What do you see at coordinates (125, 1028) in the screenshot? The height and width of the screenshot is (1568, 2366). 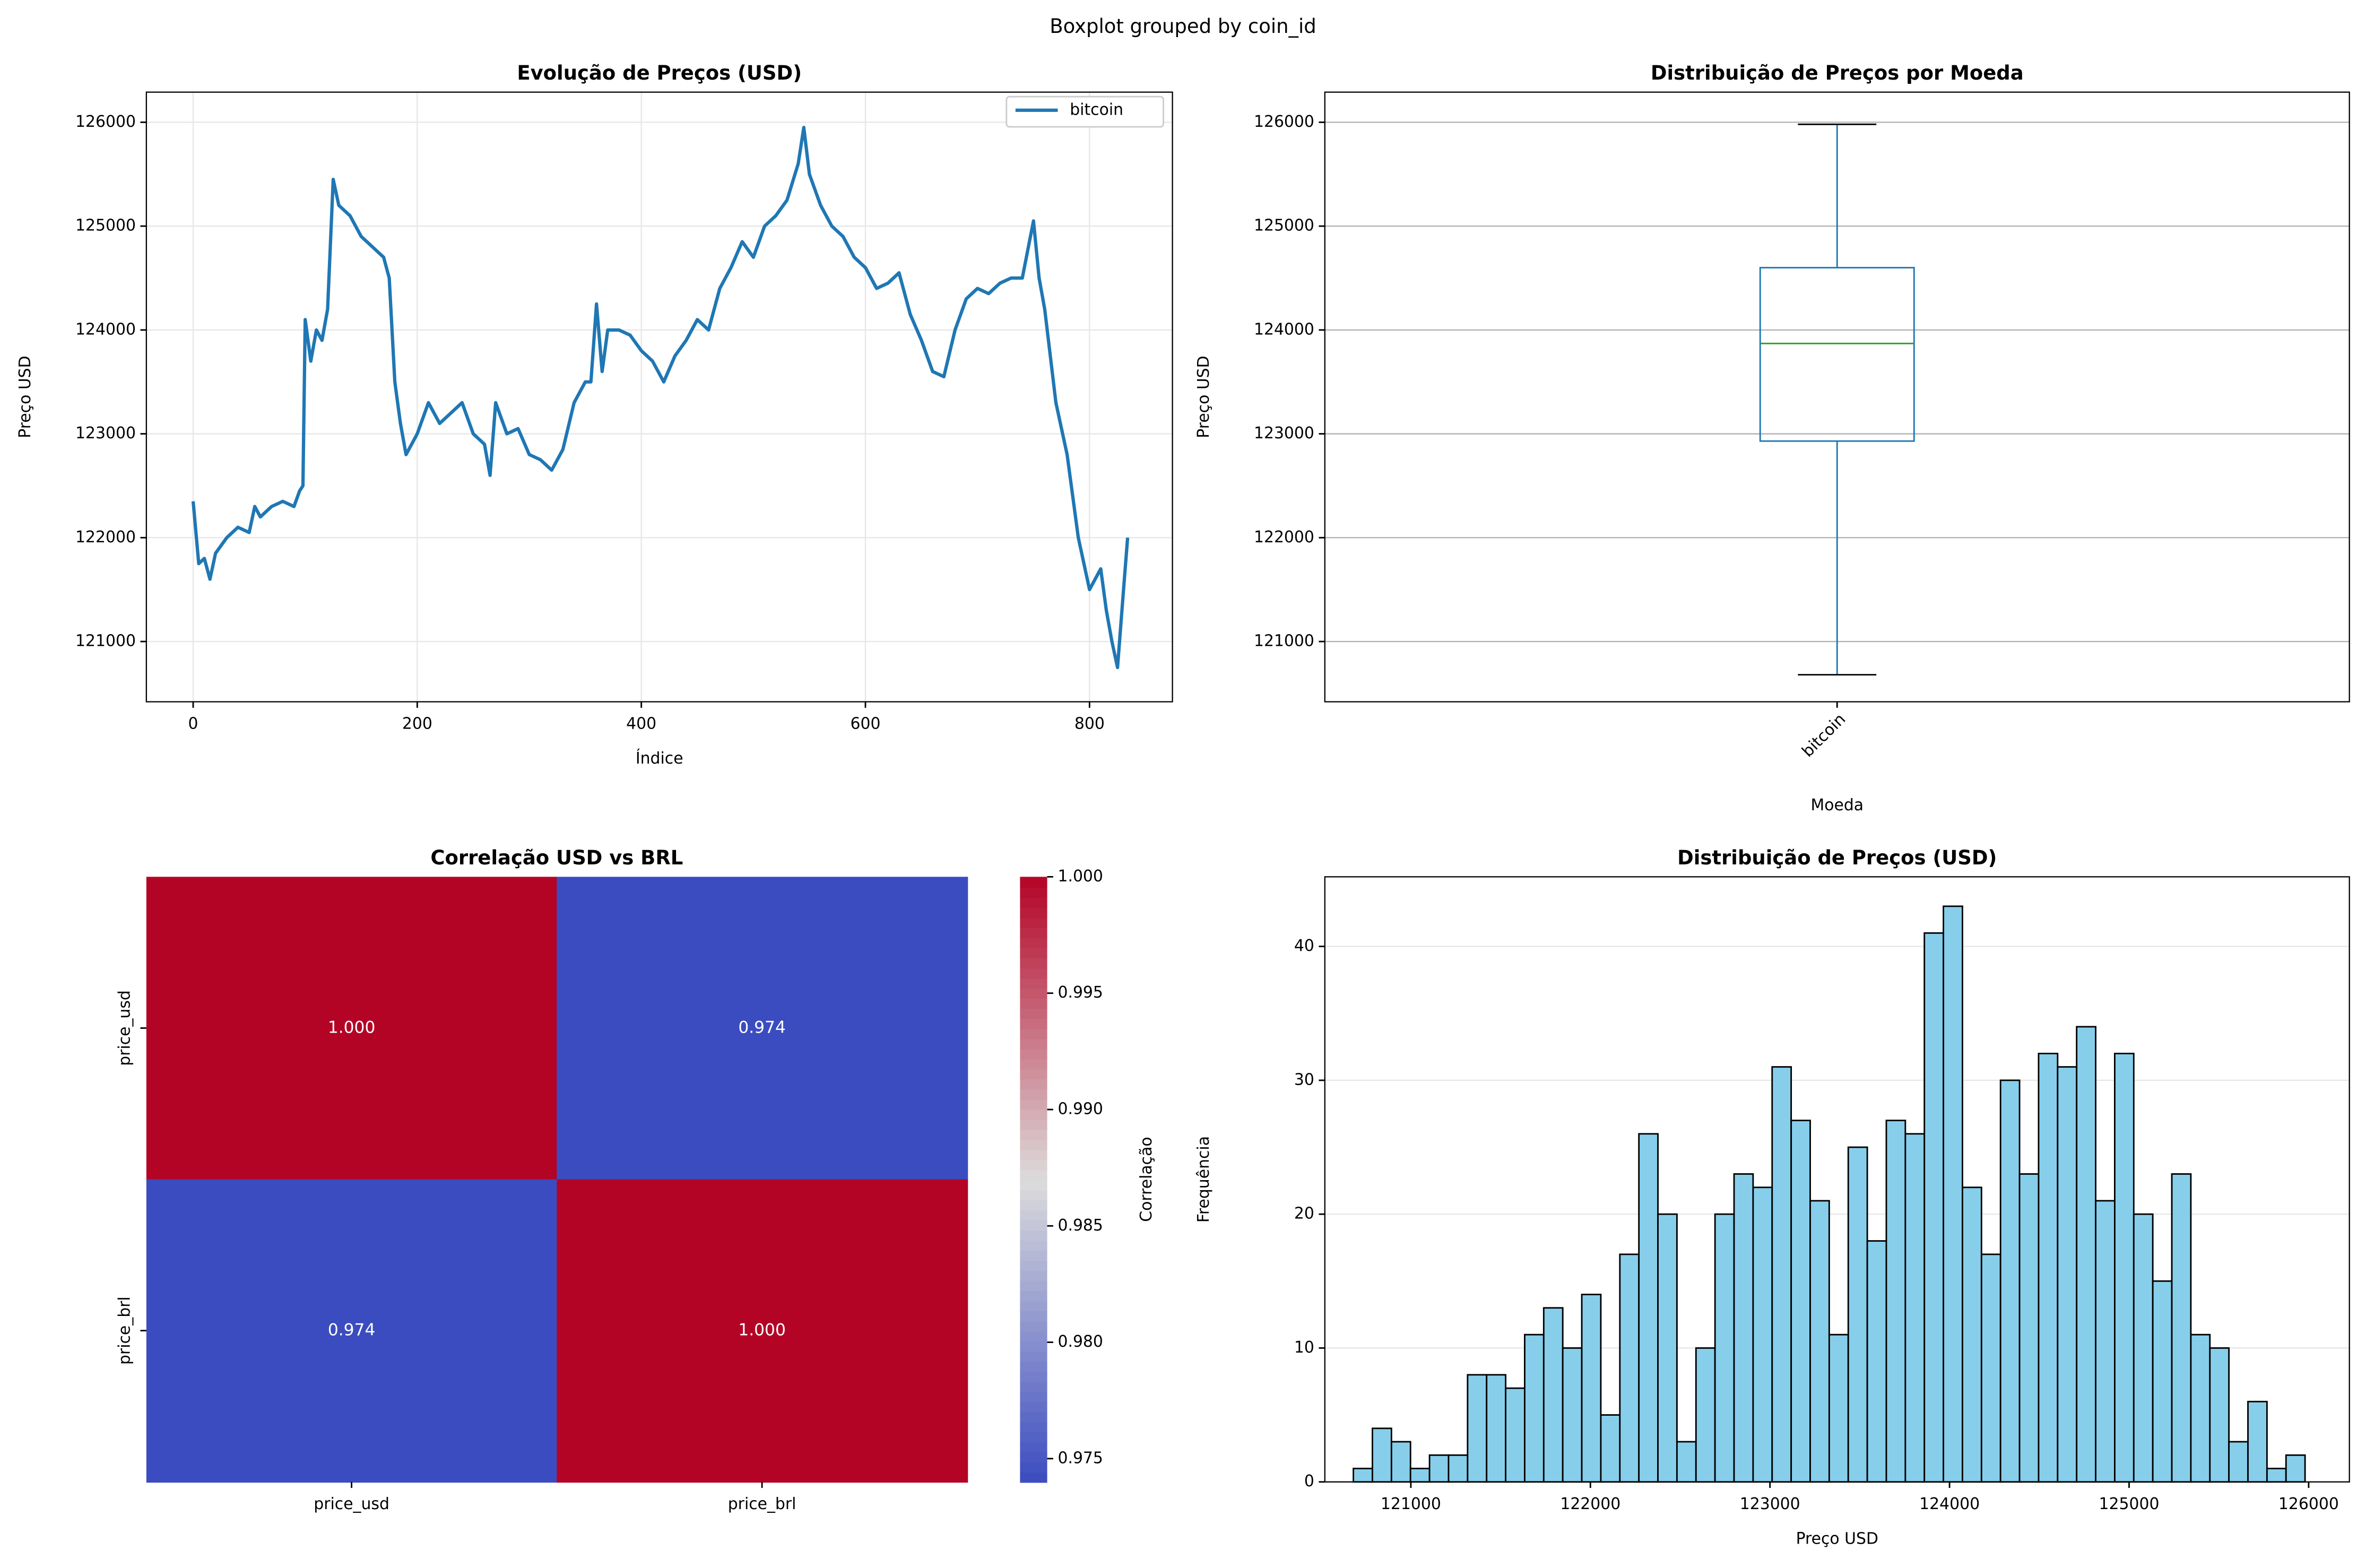 I see `y-tick-label: price_usd` at bounding box center [125, 1028].